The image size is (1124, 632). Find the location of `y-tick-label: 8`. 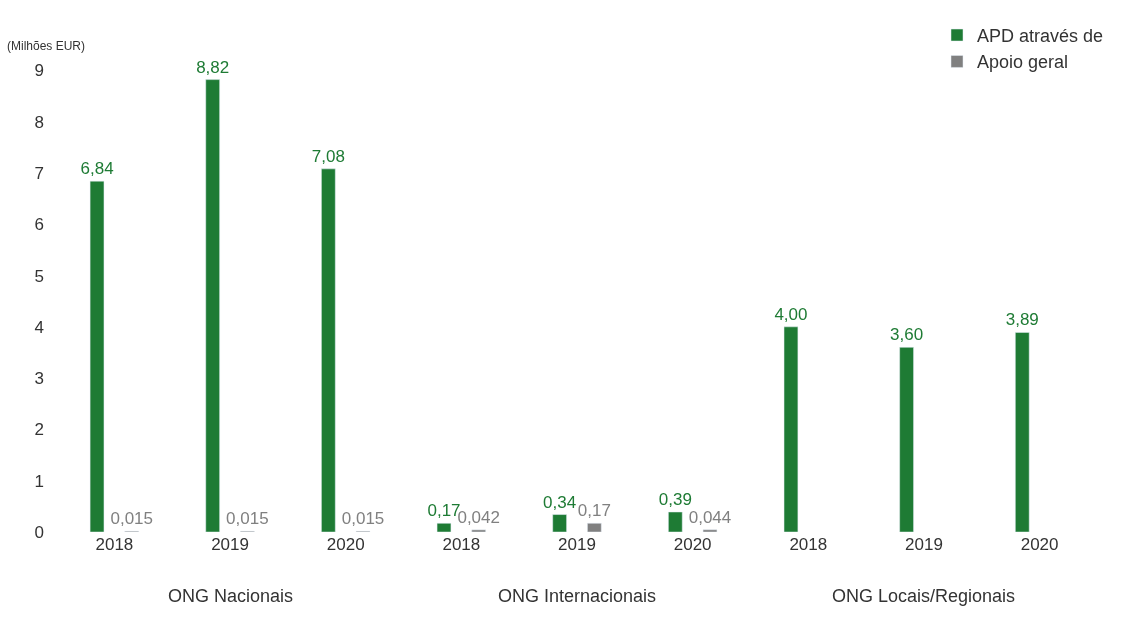

y-tick-label: 8 is located at coordinates (39, 122).